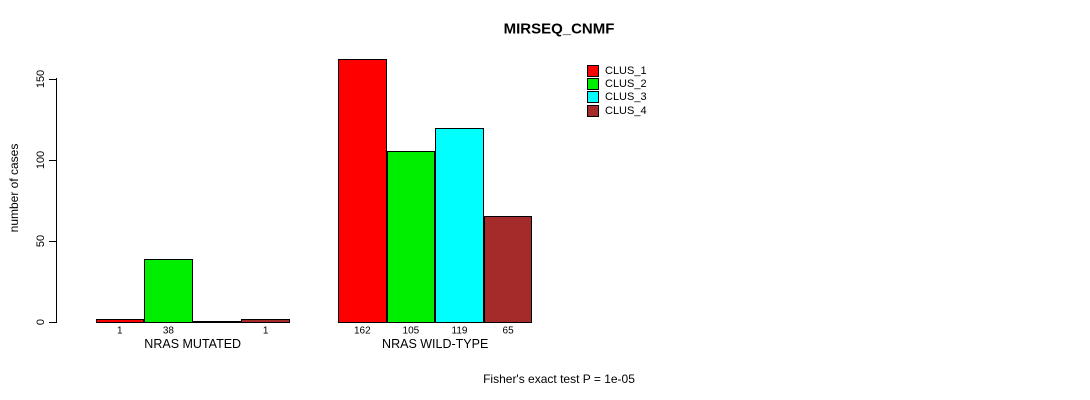 The image size is (1090, 400). Describe the element at coordinates (626, 84) in the screenshot. I see `legend-label: CLUS_2` at that location.